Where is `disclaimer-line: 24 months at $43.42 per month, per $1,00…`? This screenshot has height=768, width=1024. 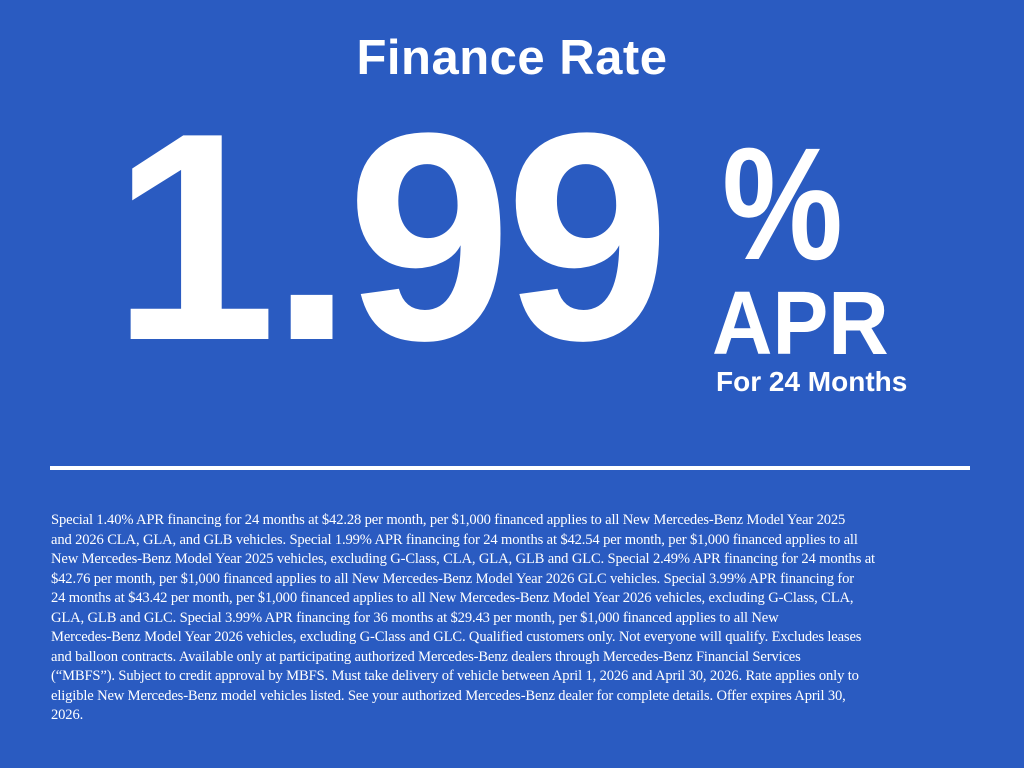 disclaimer-line: 24 months at $43.42 per month, per $1,00… is located at coordinates (452, 598).